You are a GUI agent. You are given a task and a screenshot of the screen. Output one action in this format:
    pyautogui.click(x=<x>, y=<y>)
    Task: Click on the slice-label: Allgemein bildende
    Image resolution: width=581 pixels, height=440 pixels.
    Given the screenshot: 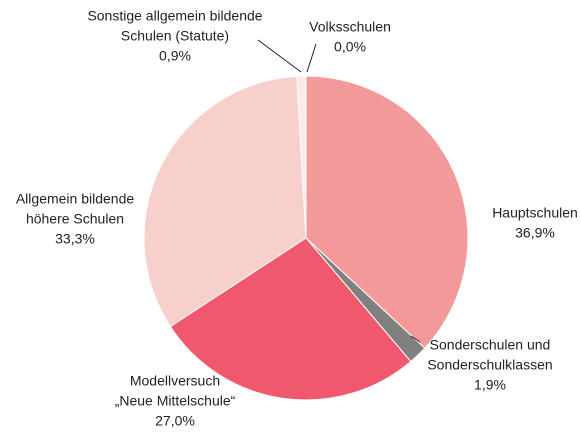 What is the action you would take?
    pyautogui.click(x=75, y=199)
    